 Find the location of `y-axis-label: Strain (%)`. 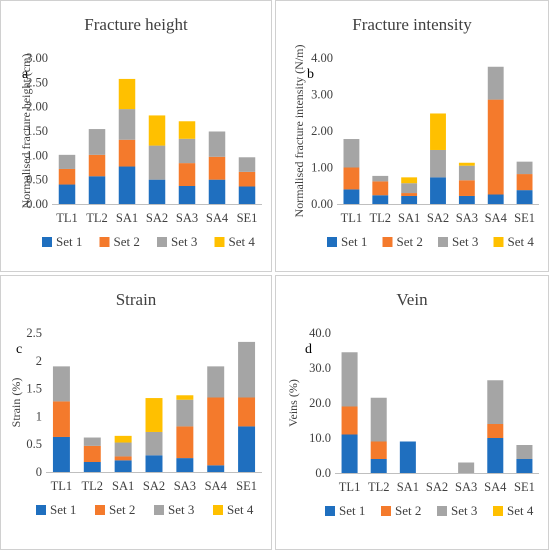

y-axis-label: Strain (%) is located at coordinates (16, 403).